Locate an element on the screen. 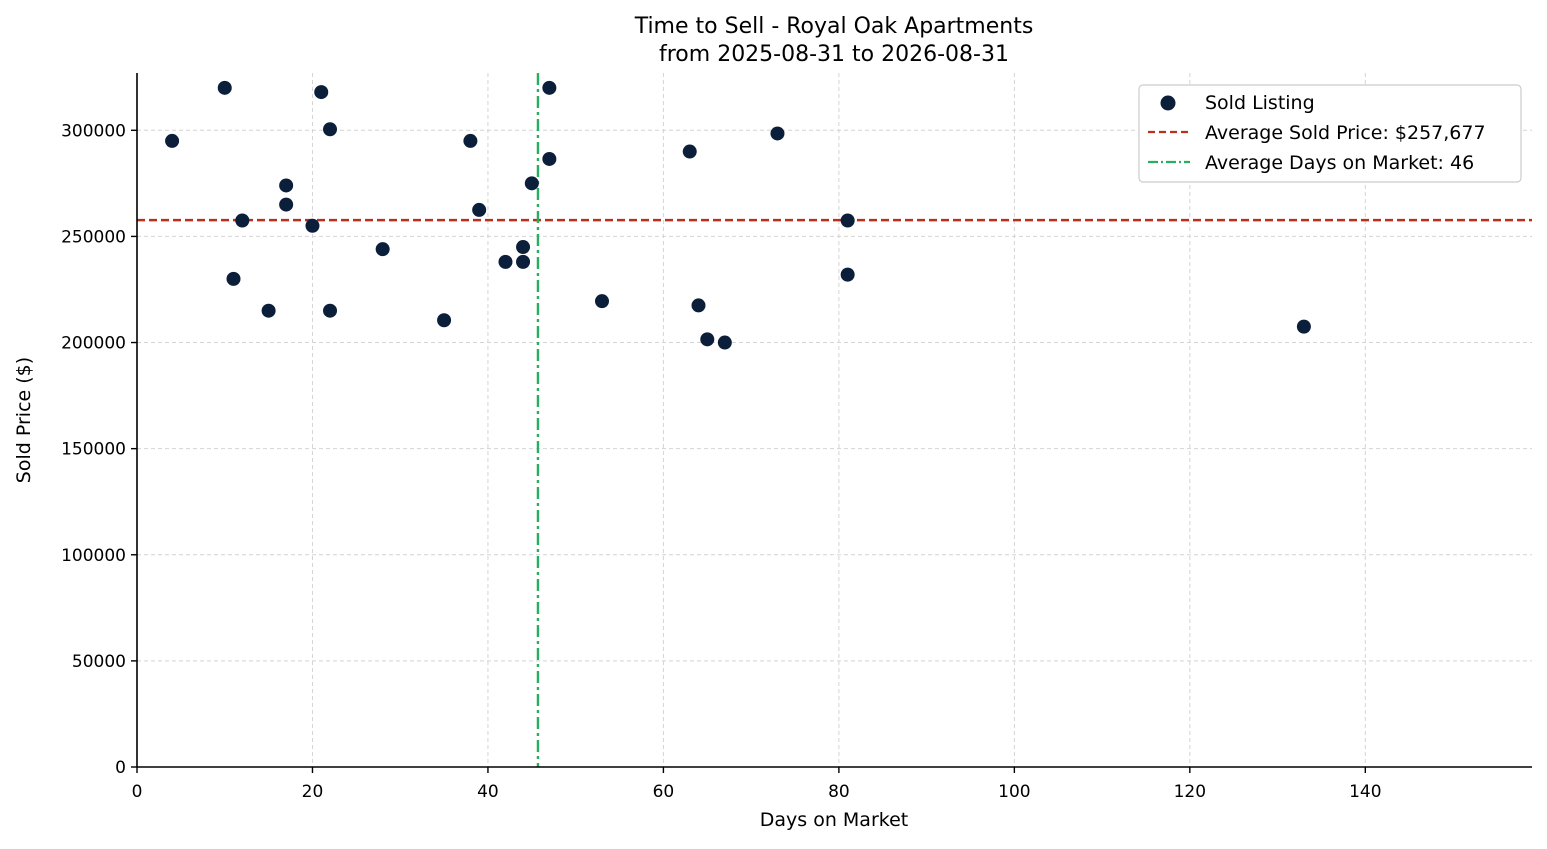  y-tick-label: 300000 is located at coordinates (93, 131).